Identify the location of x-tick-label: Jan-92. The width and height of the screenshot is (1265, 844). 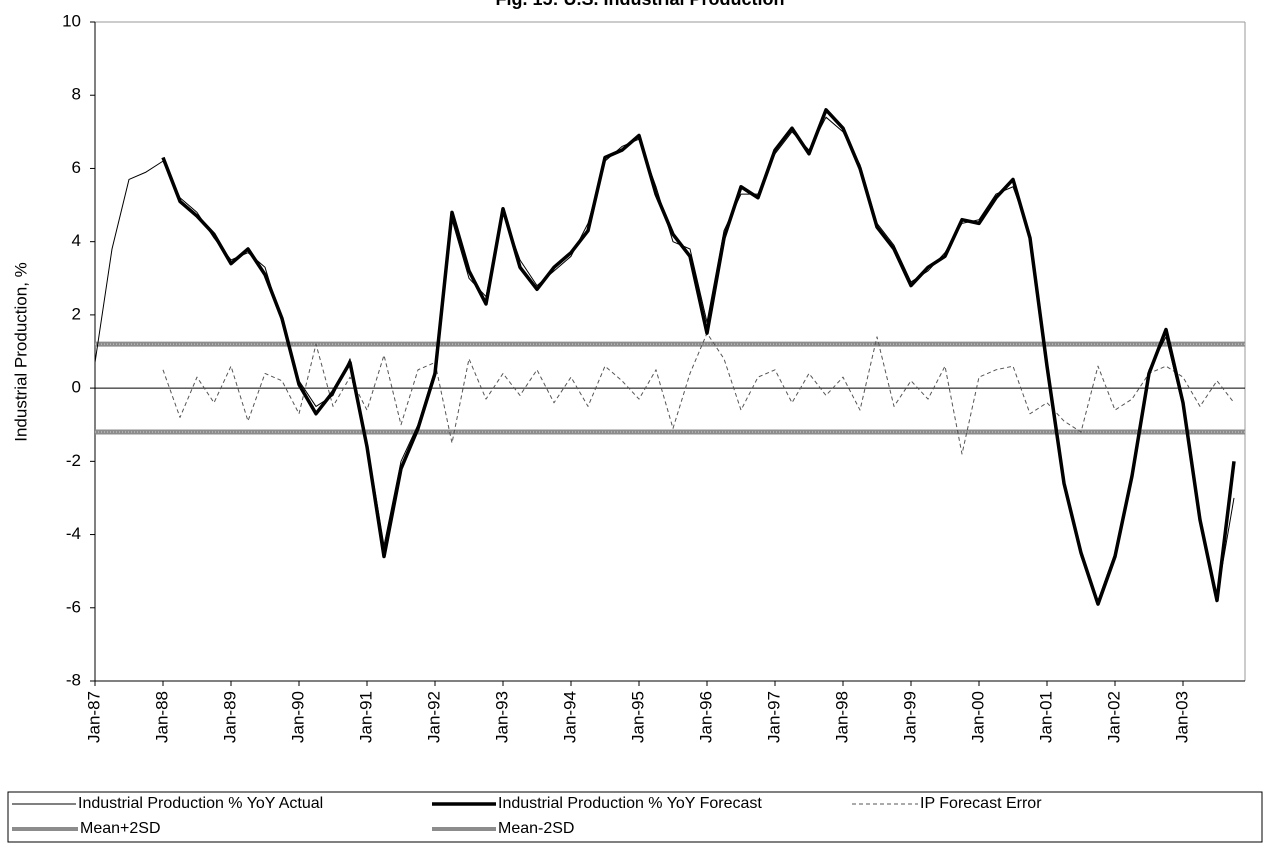
(433, 717).